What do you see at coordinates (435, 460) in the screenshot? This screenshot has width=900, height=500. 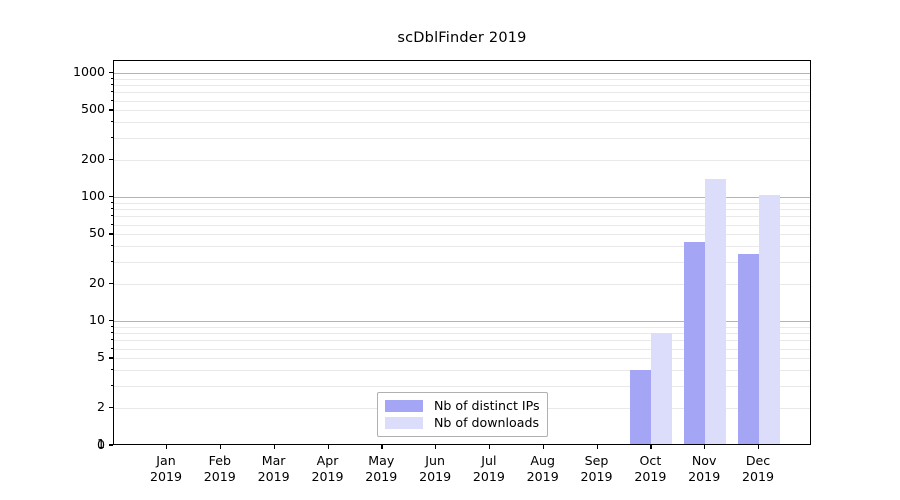 I see `x-tick-month: Jun` at bounding box center [435, 460].